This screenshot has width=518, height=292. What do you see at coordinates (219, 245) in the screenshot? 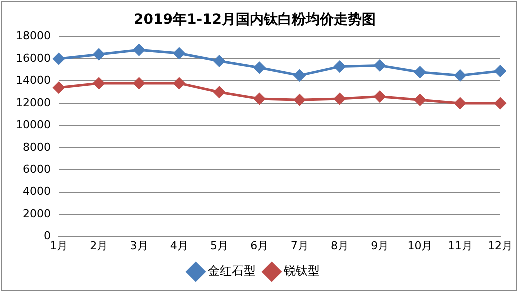
I see `x-tick-label: 5月` at bounding box center [219, 245].